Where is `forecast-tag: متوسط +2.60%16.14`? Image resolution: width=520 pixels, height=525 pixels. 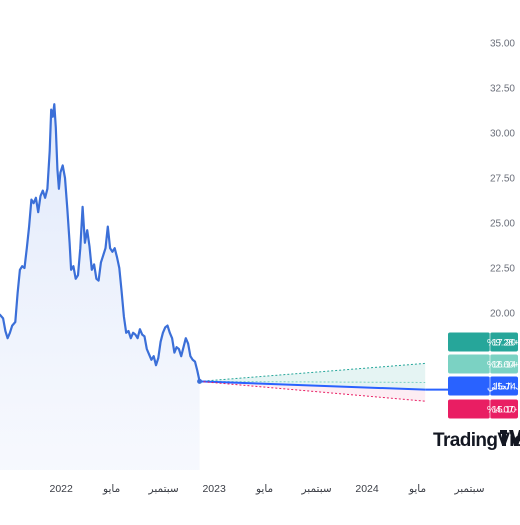 forecast-tag: متوسط +2.60%16.14 is located at coordinates (484, 364).